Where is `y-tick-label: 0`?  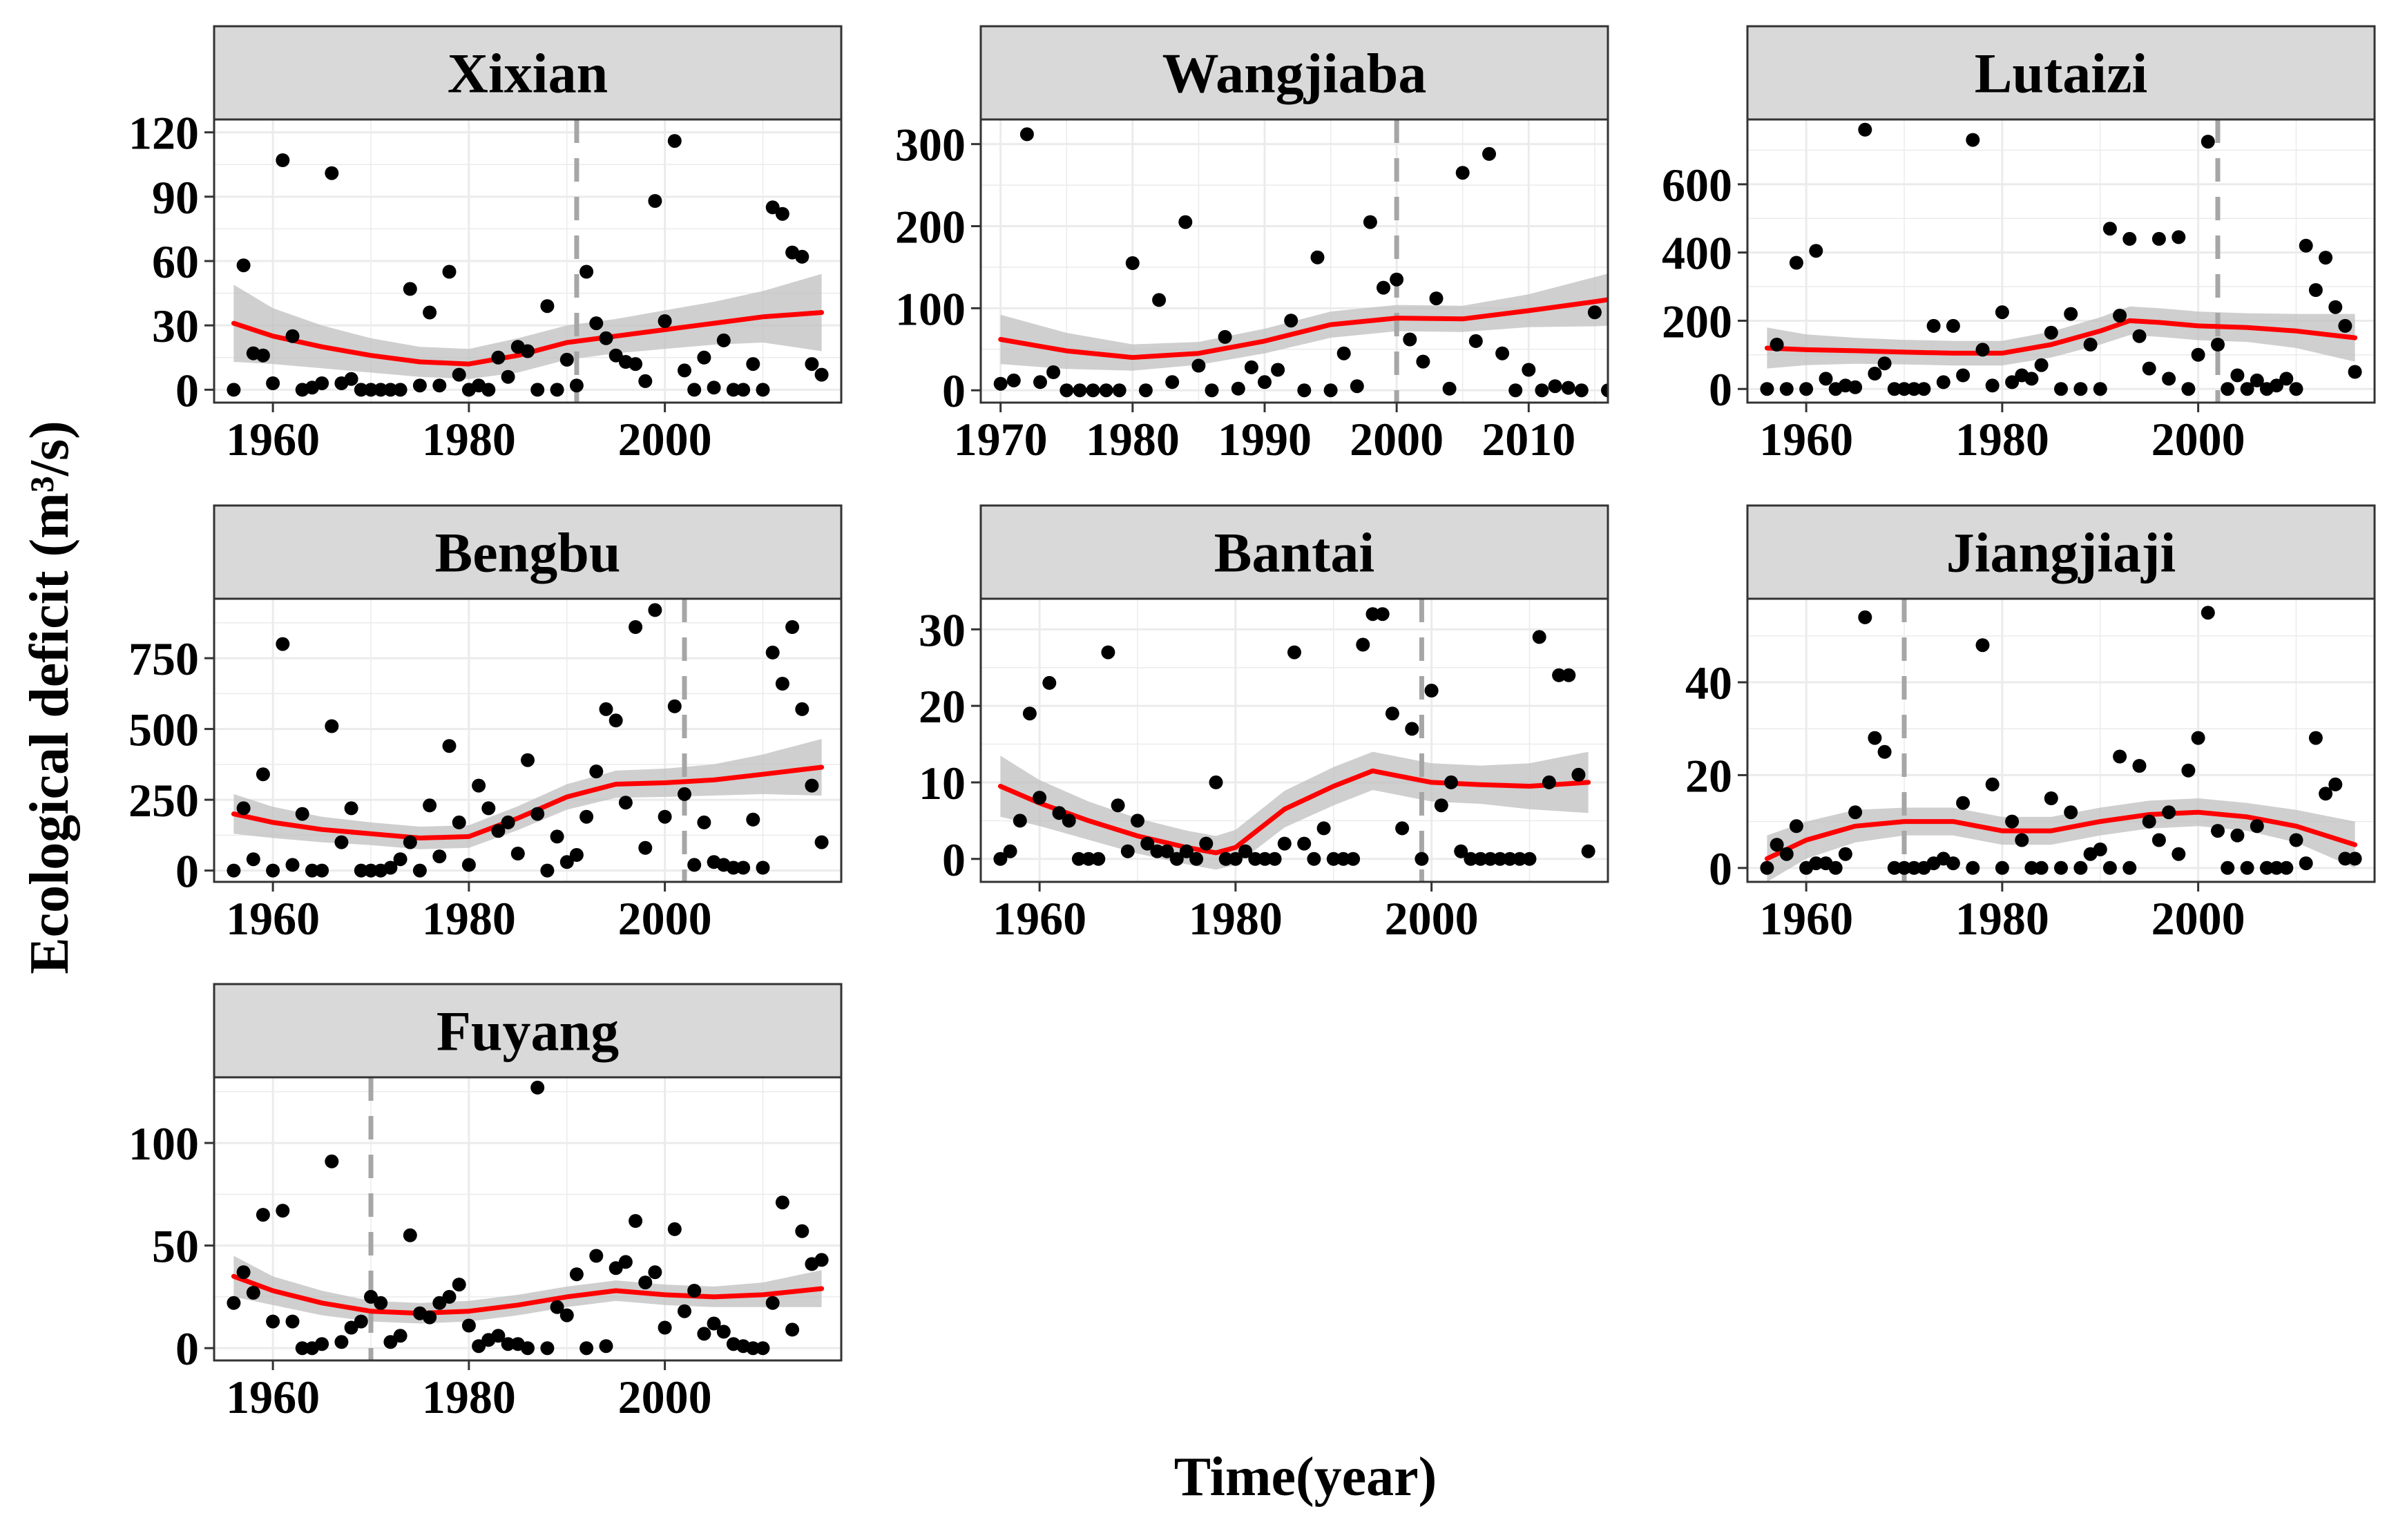 y-tick-label: 0 is located at coordinates (1720, 389).